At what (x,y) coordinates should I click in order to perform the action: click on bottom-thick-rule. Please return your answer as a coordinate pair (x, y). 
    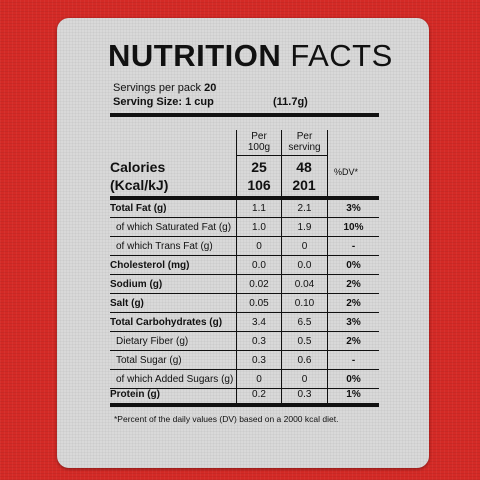
    Looking at the image, I should click on (244, 405).